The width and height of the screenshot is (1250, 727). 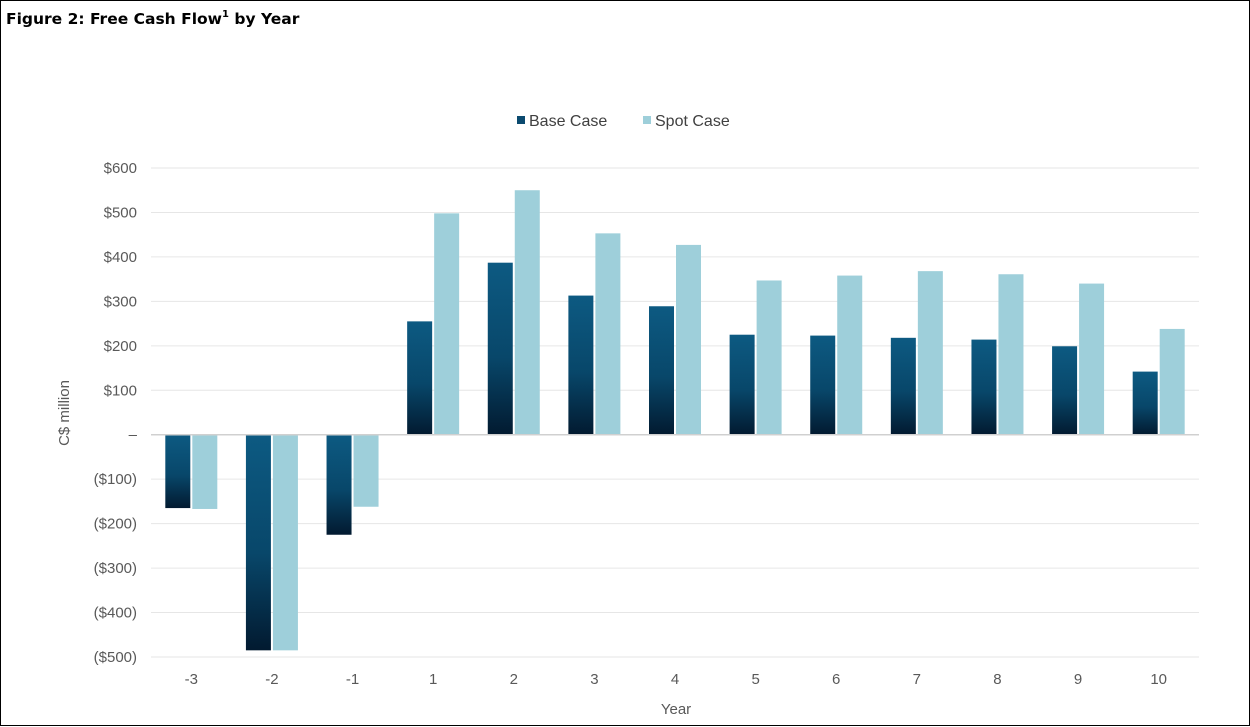 What do you see at coordinates (120, 257) in the screenshot?
I see `y-tick-label: $400` at bounding box center [120, 257].